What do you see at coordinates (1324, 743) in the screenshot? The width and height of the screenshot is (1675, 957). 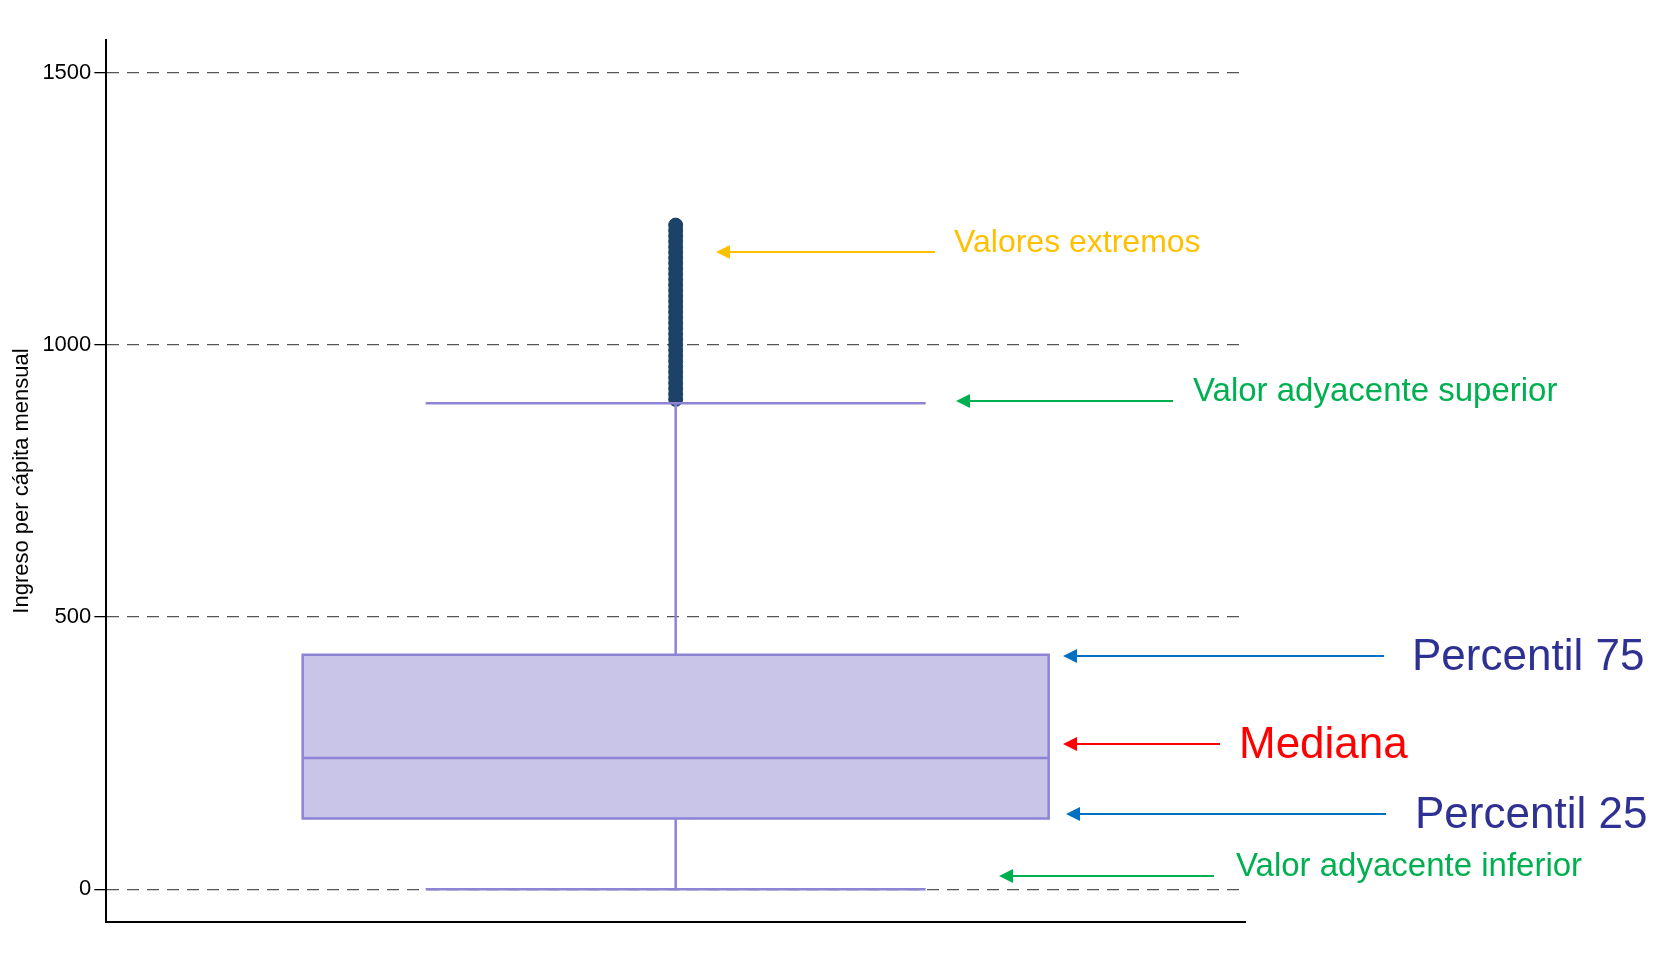 I see `text: Mediana` at bounding box center [1324, 743].